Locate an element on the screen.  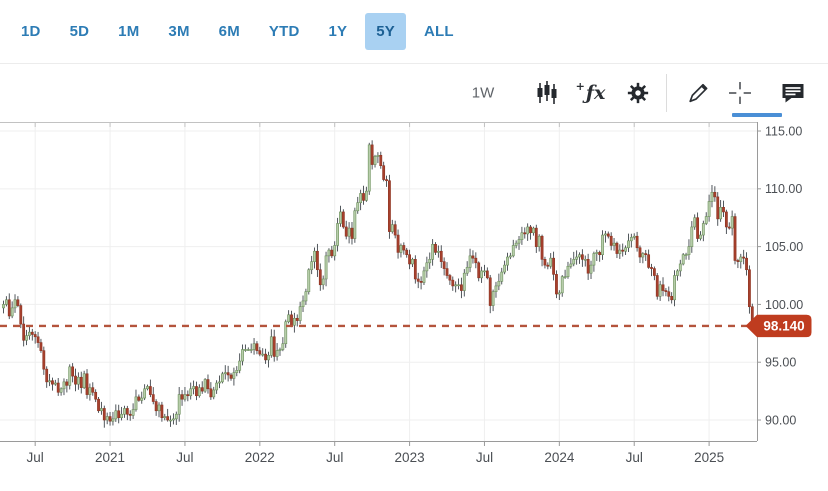
toolbar-divider is located at coordinates (666, 93).